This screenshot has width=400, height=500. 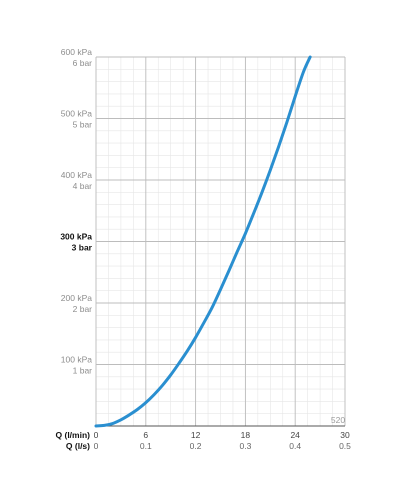 What do you see at coordinates (76, 52) in the screenshot?
I see `y-tick-label-kpa: 600 kPa` at bounding box center [76, 52].